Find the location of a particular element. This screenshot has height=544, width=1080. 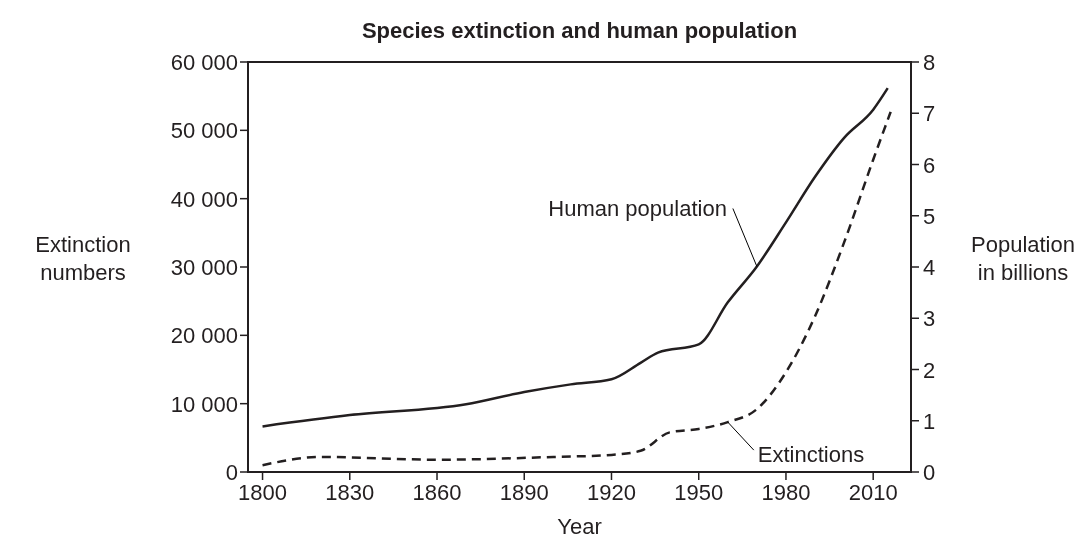

x-tick-label: 1980 is located at coordinates (786, 492).